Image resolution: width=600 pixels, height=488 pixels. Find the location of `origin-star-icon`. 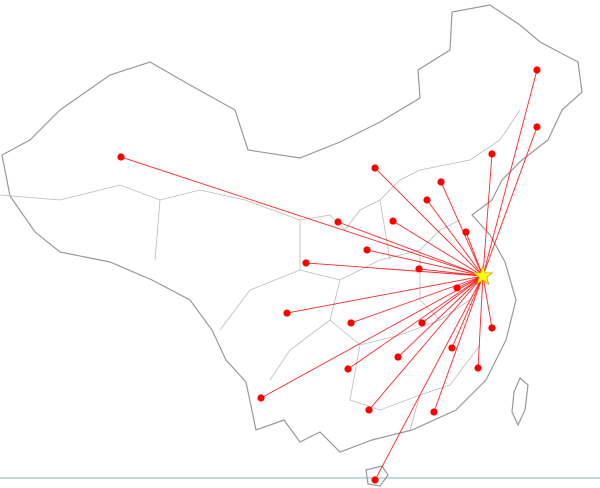

origin-star-icon is located at coordinates (483, 275).